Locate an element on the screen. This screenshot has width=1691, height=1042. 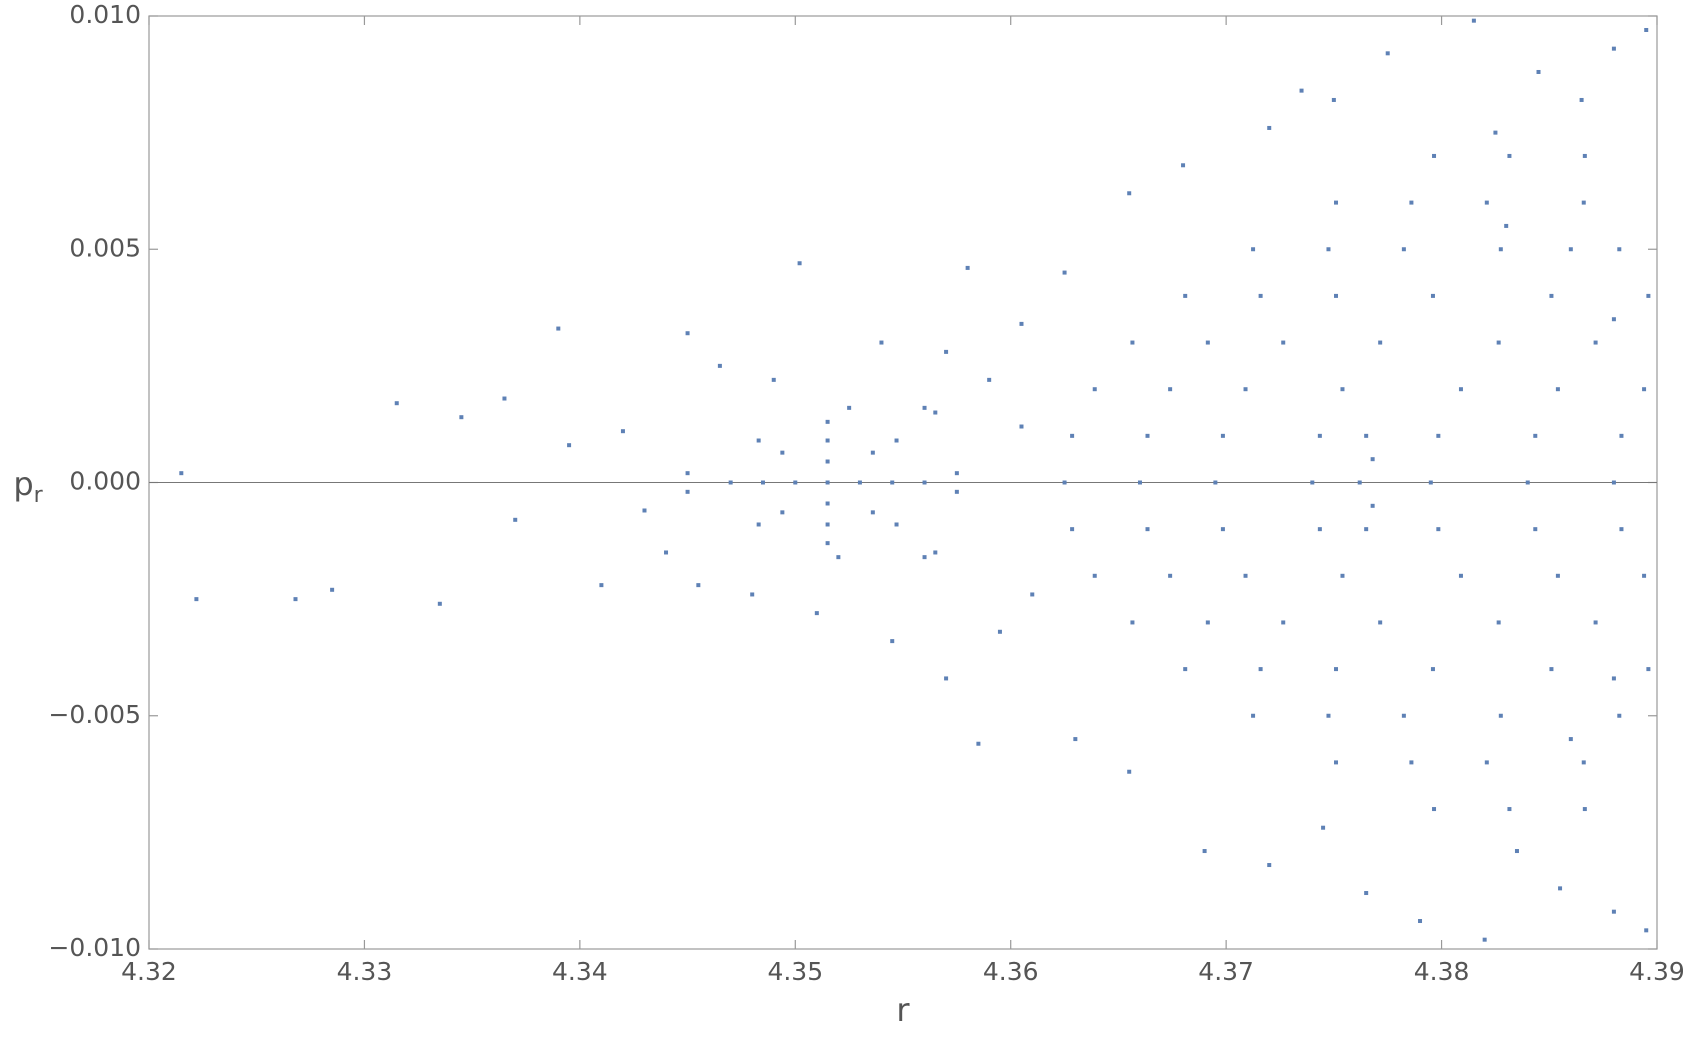
x-axis-label: r is located at coordinates (903, 1010).